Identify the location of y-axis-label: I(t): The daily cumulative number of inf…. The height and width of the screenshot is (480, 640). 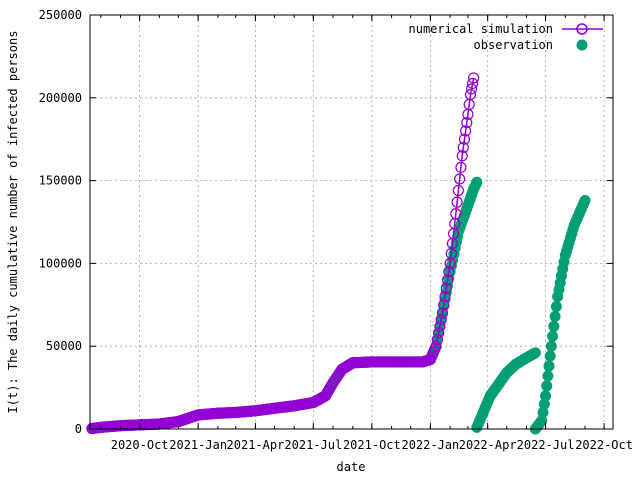
(13, 222).